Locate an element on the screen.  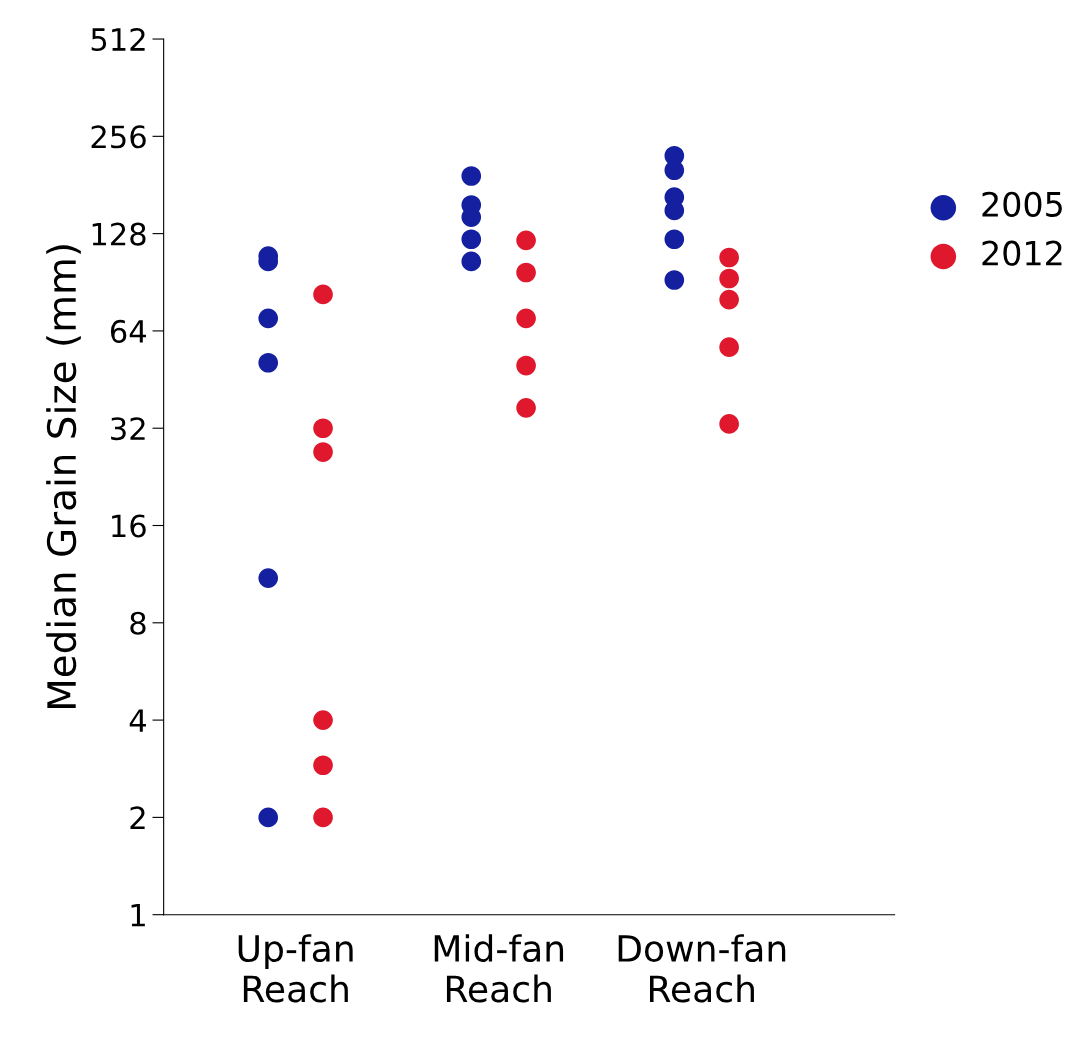
y-tick-label: 128 is located at coordinates (119, 234).